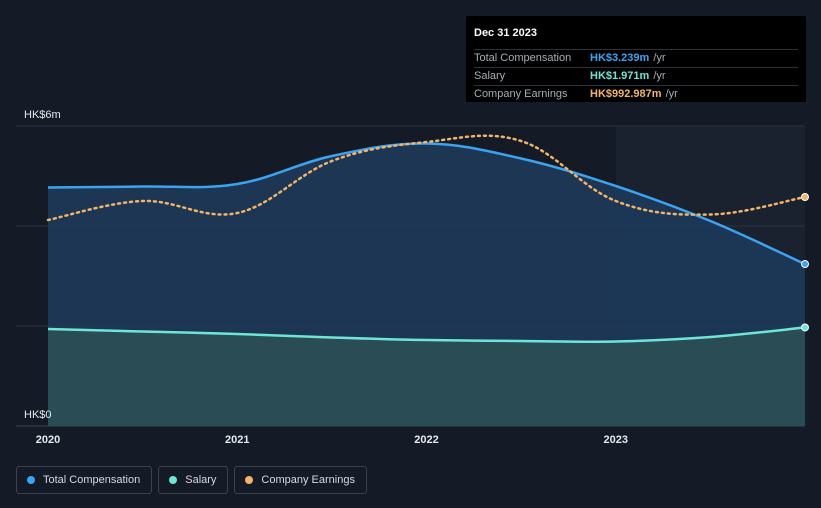 The height and width of the screenshot is (508, 821). I want to click on tooltip-value: HK$992.987m, so click(626, 94).